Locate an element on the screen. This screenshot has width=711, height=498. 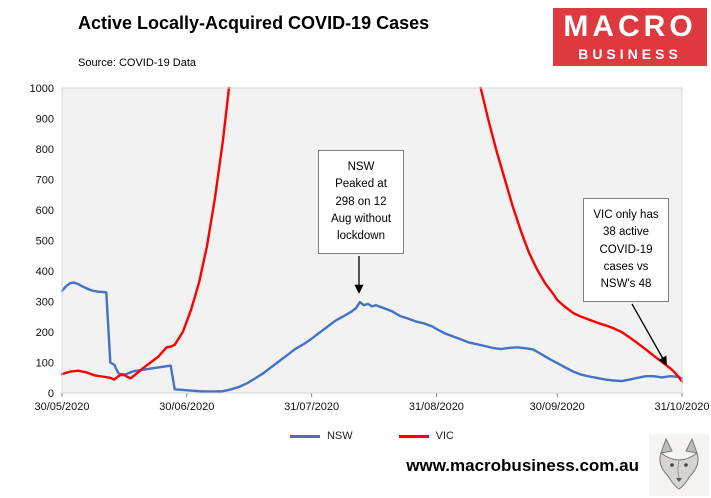
macrobusiness-logo: MACRO BUSINESS is located at coordinates (630, 37).